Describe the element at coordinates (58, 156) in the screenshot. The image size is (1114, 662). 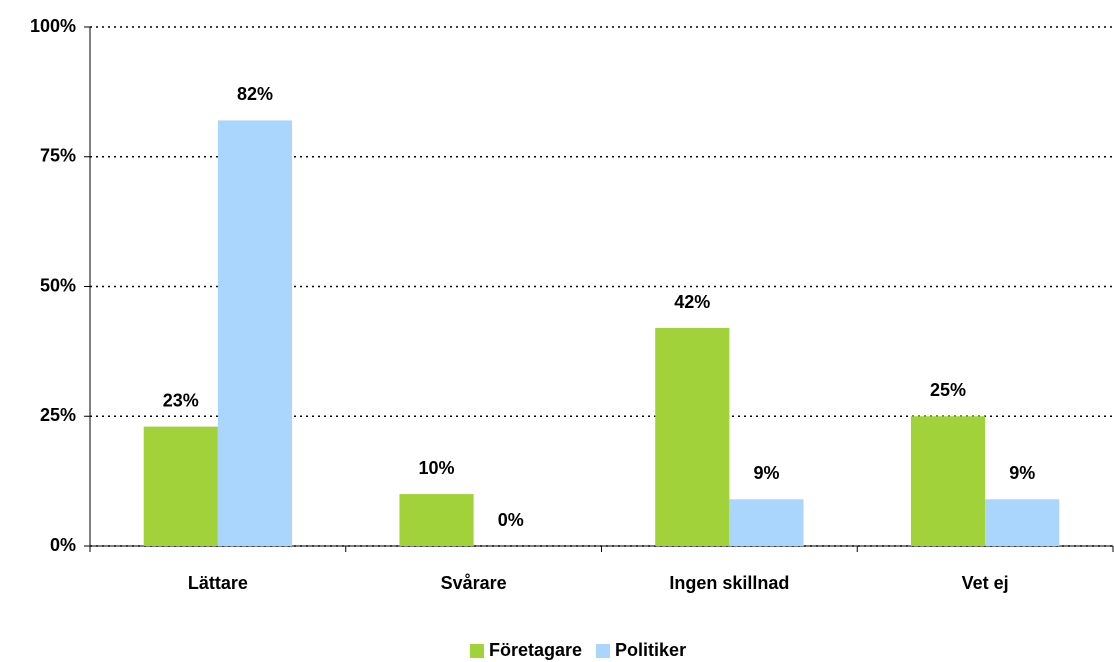
I see `y-tick-label: 75%` at that location.